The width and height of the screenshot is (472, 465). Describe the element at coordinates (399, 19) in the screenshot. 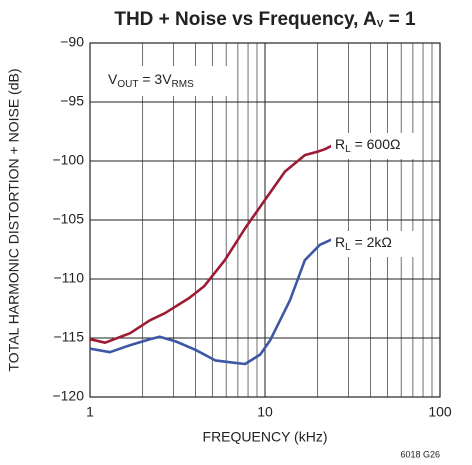

I see `chart-title-part: = 1` at that location.